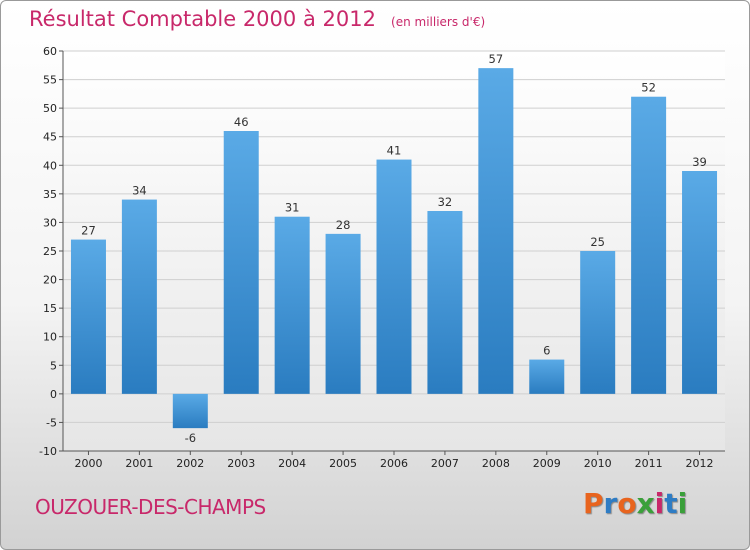  What do you see at coordinates (496, 231) in the screenshot?
I see `bar-2008` at bounding box center [496, 231].